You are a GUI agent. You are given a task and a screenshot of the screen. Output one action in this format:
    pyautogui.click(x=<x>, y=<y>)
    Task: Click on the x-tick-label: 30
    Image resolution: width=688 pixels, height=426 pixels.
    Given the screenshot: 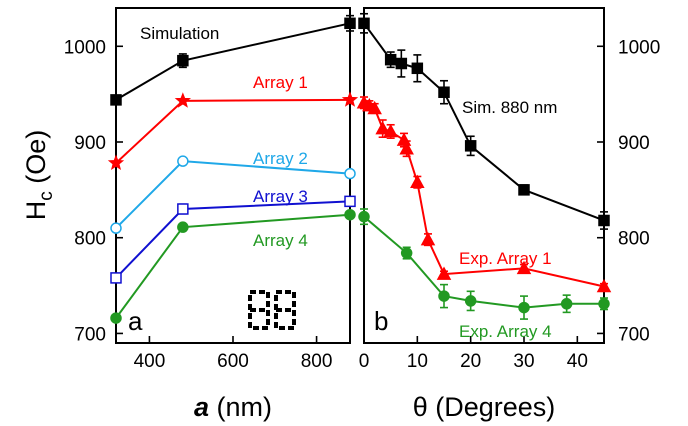 What is the action you would take?
    pyautogui.click(x=523, y=361)
    